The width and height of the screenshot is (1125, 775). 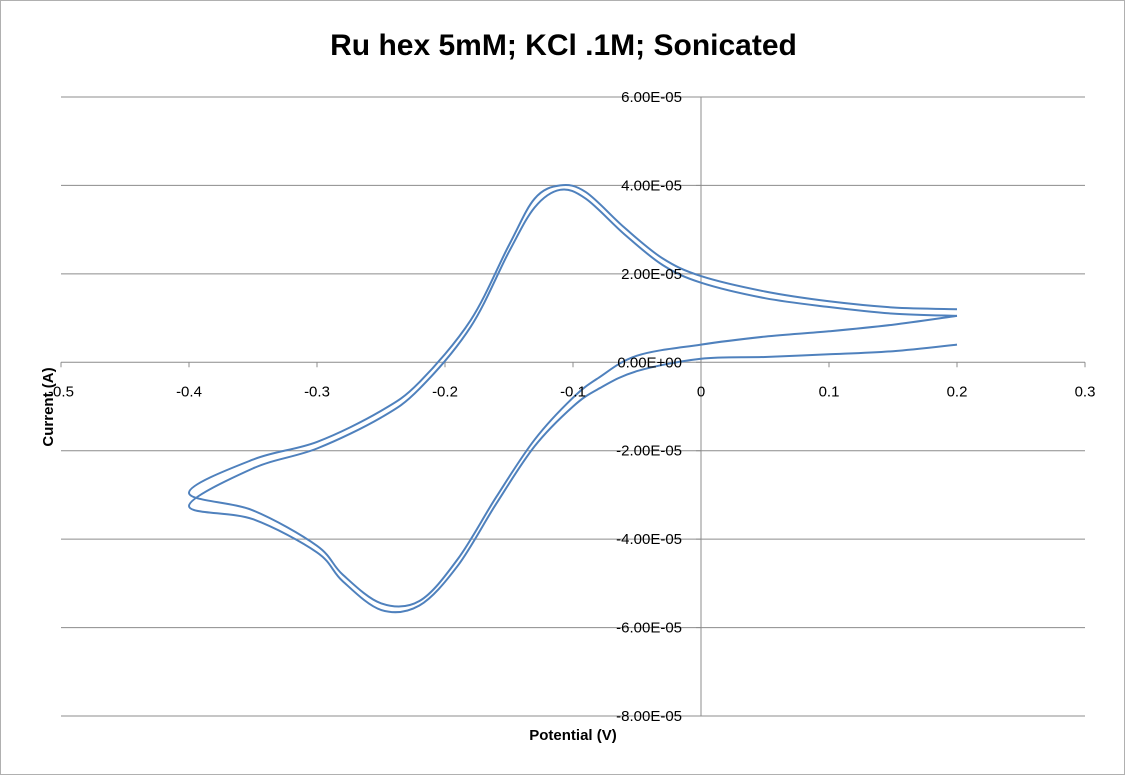 What do you see at coordinates (651, 185) in the screenshot?
I see `y-tick-label: 4.00E-05` at bounding box center [651, 185].